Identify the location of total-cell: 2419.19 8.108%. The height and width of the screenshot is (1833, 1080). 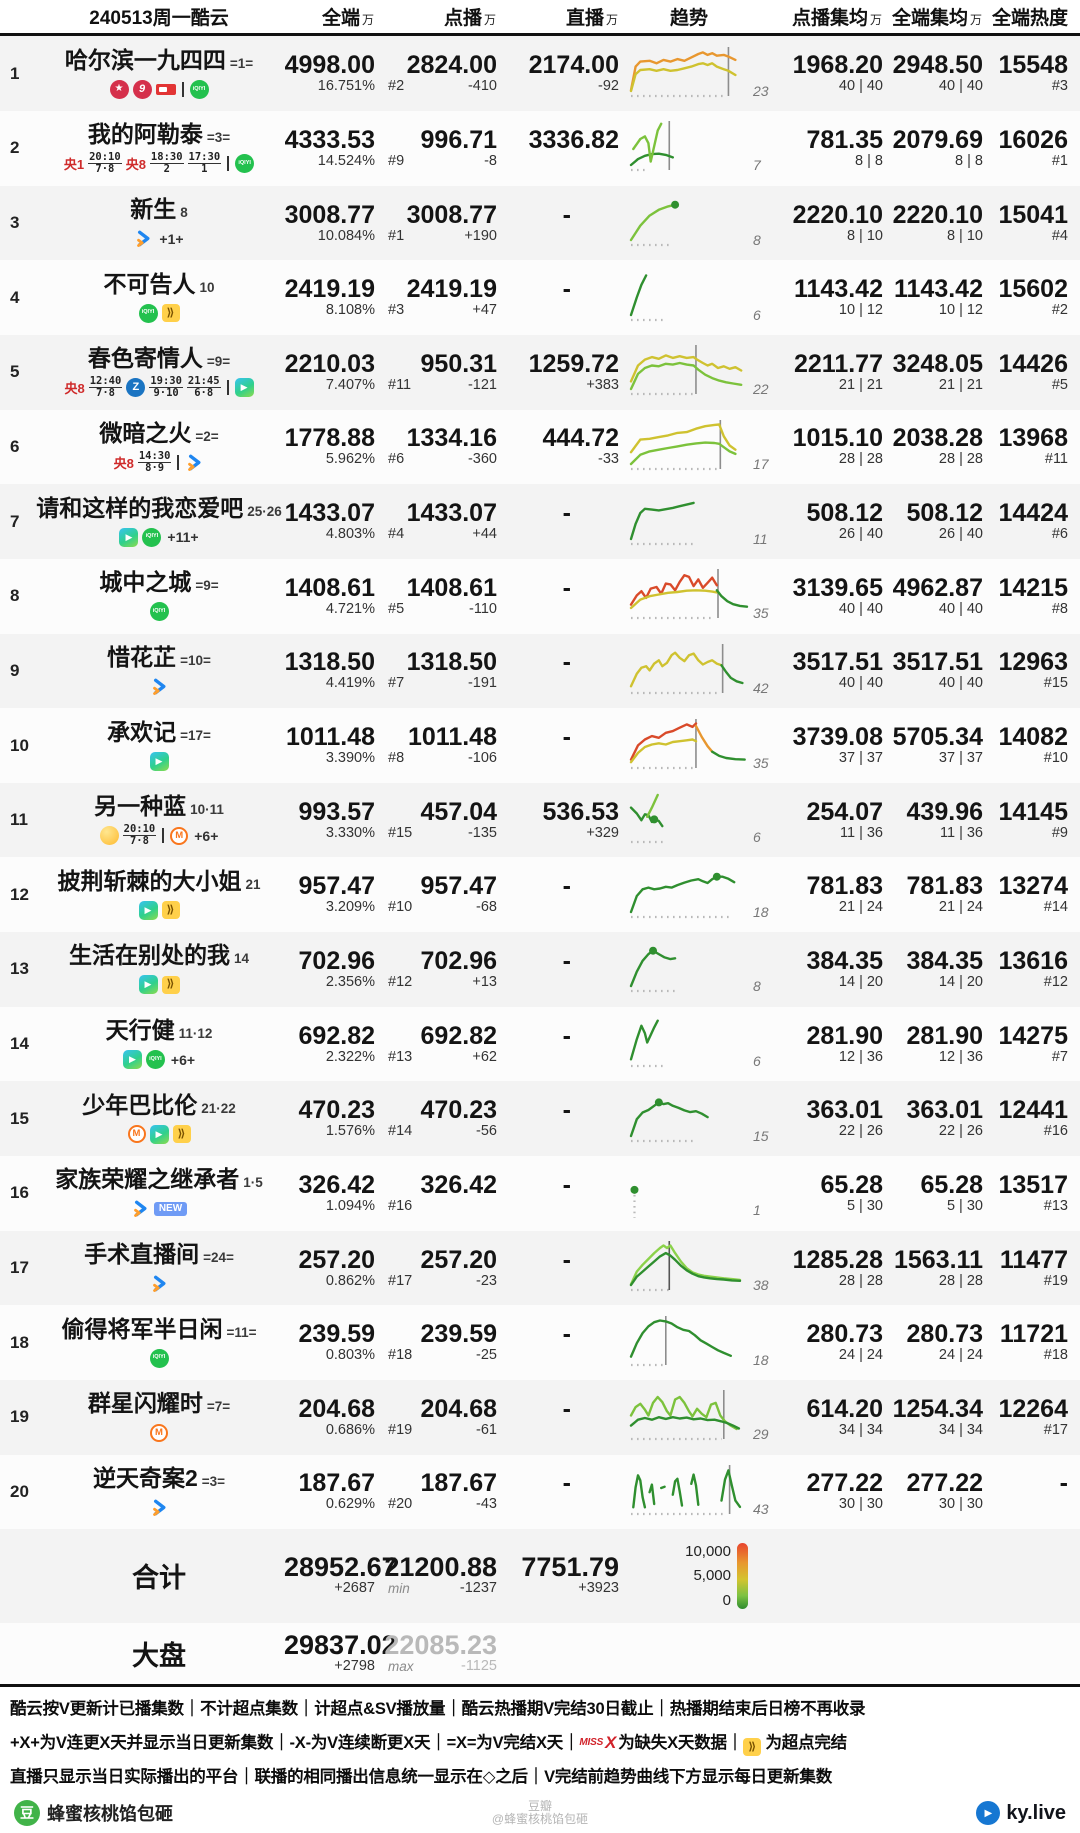
(332, 297).